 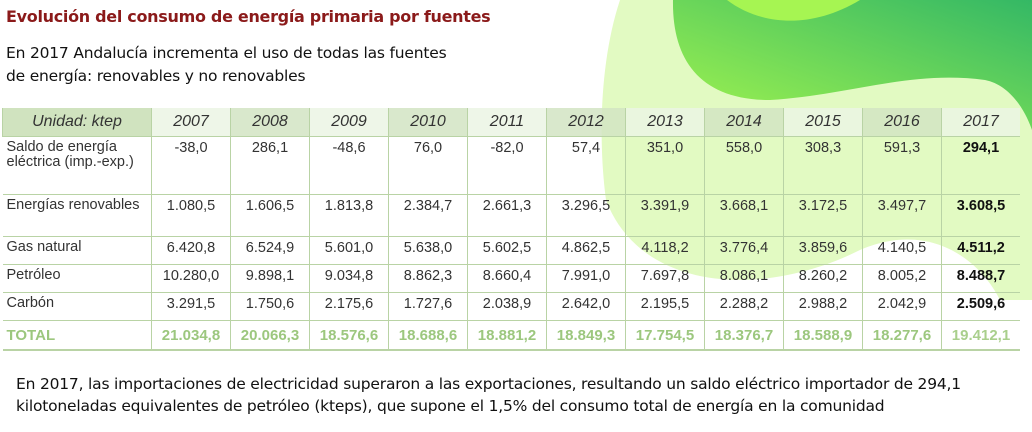 What do you see at coordinates (428, 306) in the screenshot?
I see `value-cell: 1.727,6` at bounding box center [428, 306].